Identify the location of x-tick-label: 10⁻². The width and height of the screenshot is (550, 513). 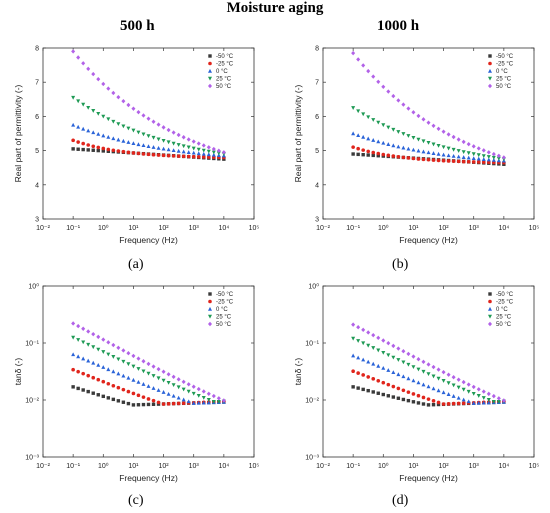
(323, 228).